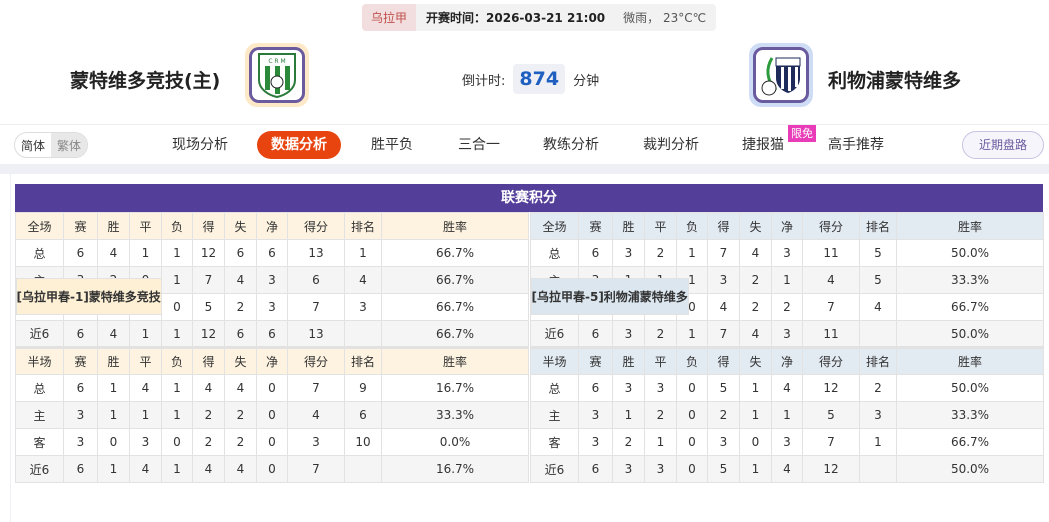 This screenshot has height=522, width=1049. I want to click on cell: 客, so click(39, 442).